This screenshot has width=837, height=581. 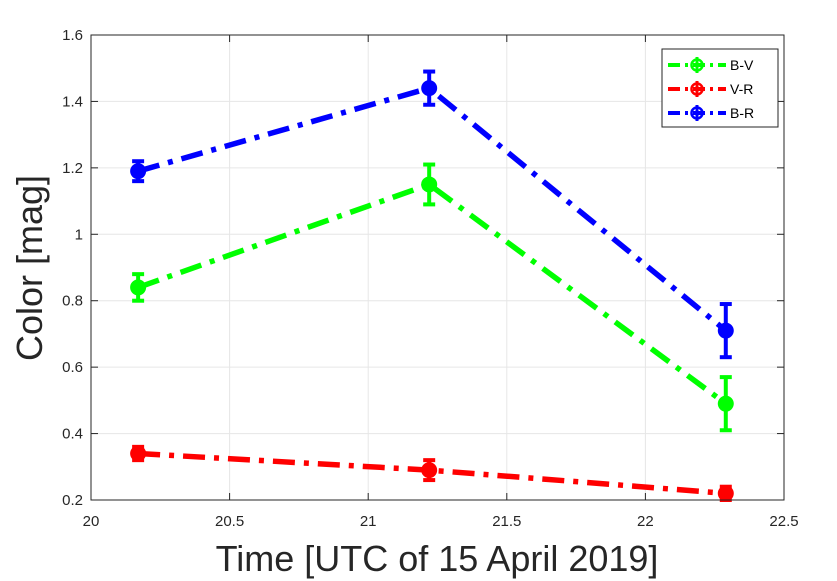 What do you see at coordinates (72, 500) in the screenshot?
I see `y-tick-label: 0.2` at bounding box center [72, 500].